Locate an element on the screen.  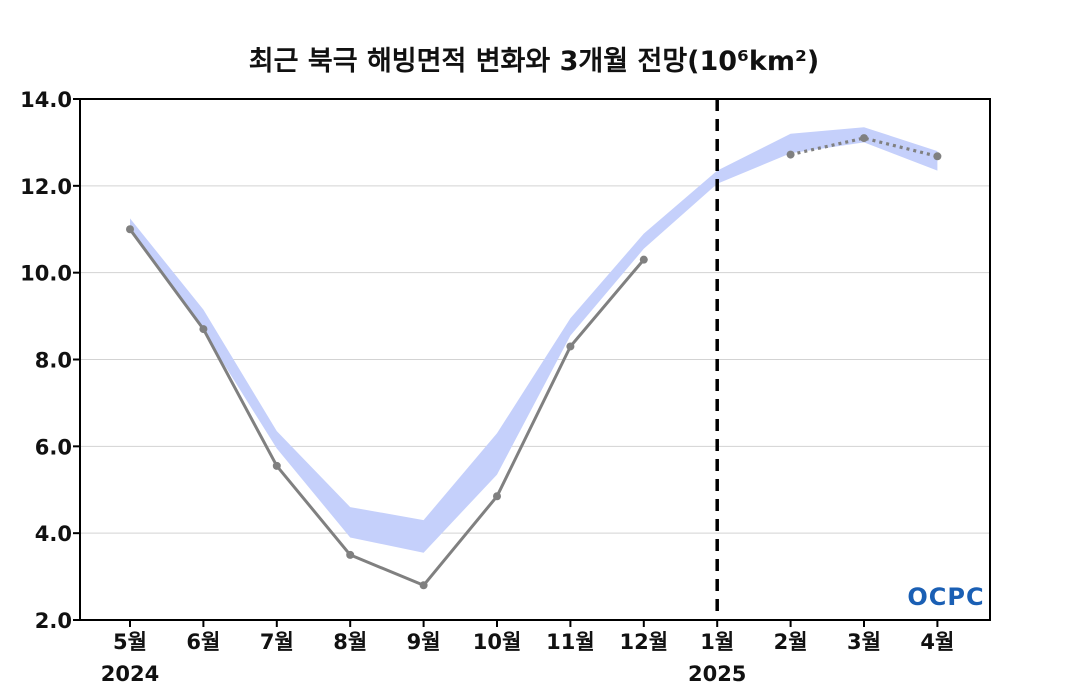
x-tick-label: 9월 is located at coordinates (424, 642).